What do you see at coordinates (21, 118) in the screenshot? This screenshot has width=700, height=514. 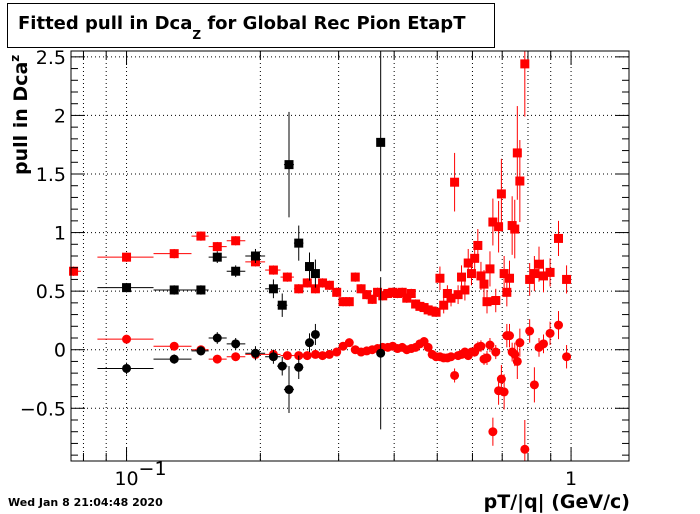 I see `y-axis-label-main: pull in Dca` at bounding box center [21, 118].